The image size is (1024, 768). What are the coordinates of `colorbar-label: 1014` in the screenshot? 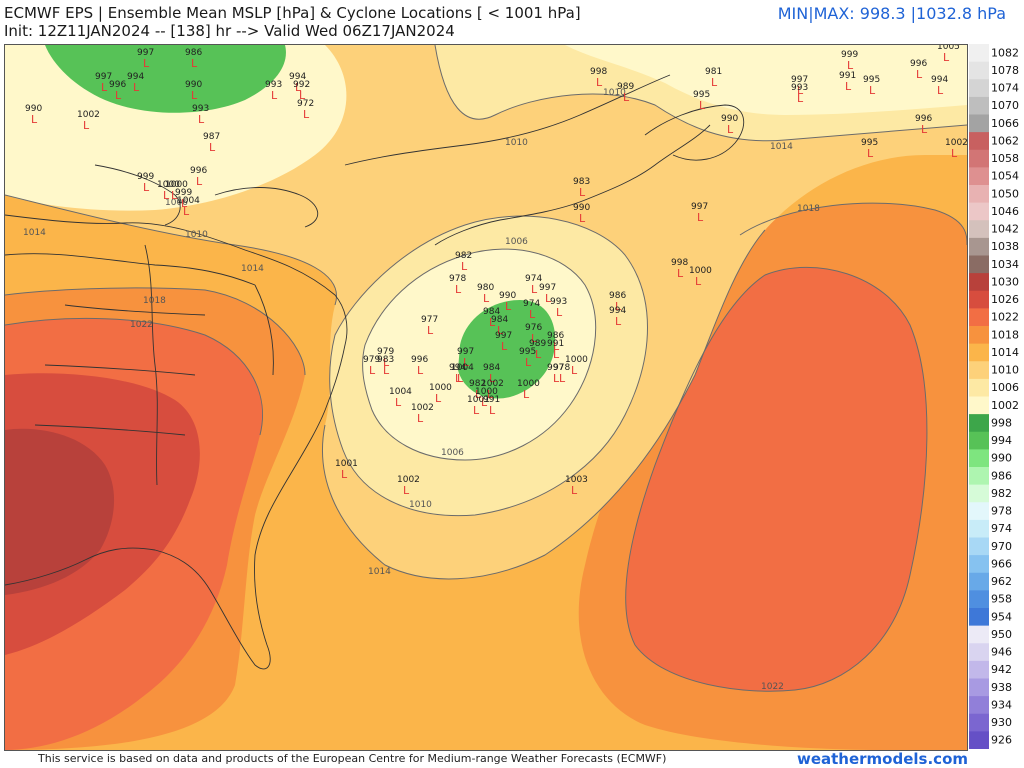 It's located at (1005, 352).